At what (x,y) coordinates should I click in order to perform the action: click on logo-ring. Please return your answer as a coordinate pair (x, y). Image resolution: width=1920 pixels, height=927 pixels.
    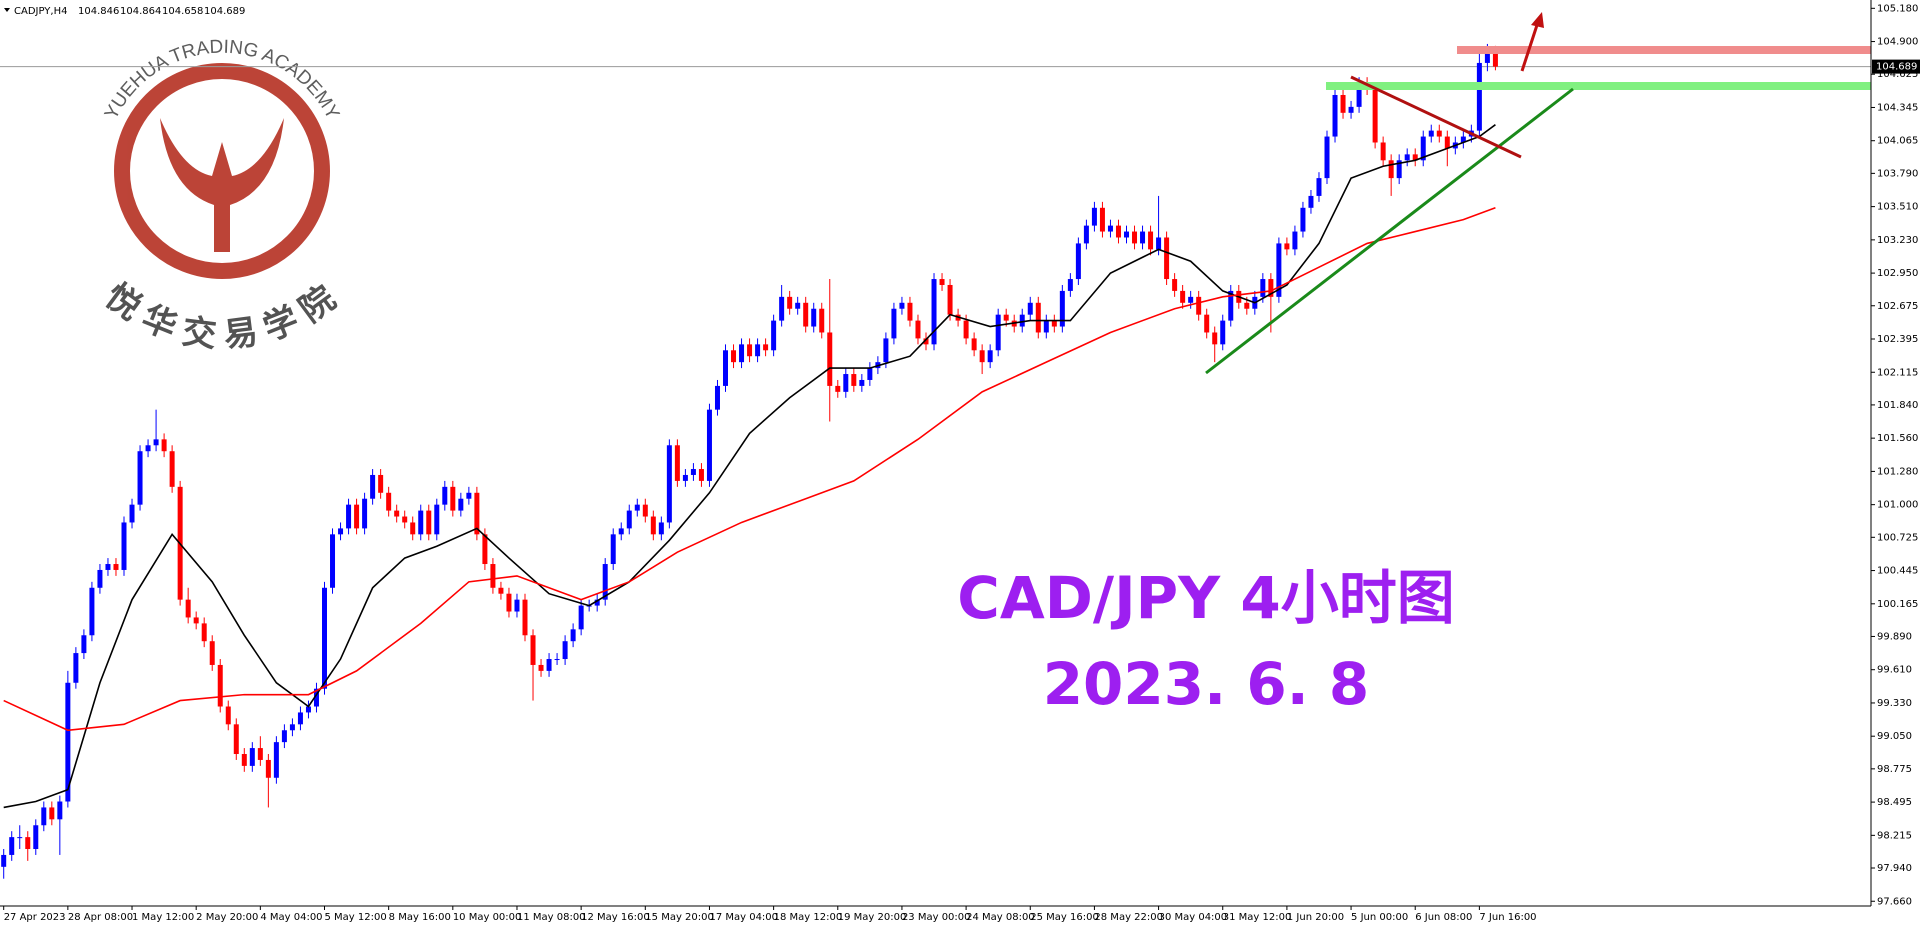
    Looking at the image, I should click on (222, 171).